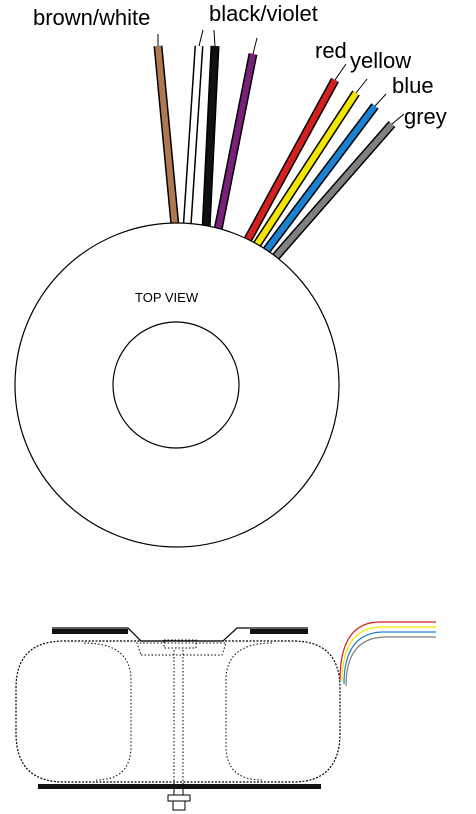  I want to click on label-black-violet: black/violet, so click(263, 13).